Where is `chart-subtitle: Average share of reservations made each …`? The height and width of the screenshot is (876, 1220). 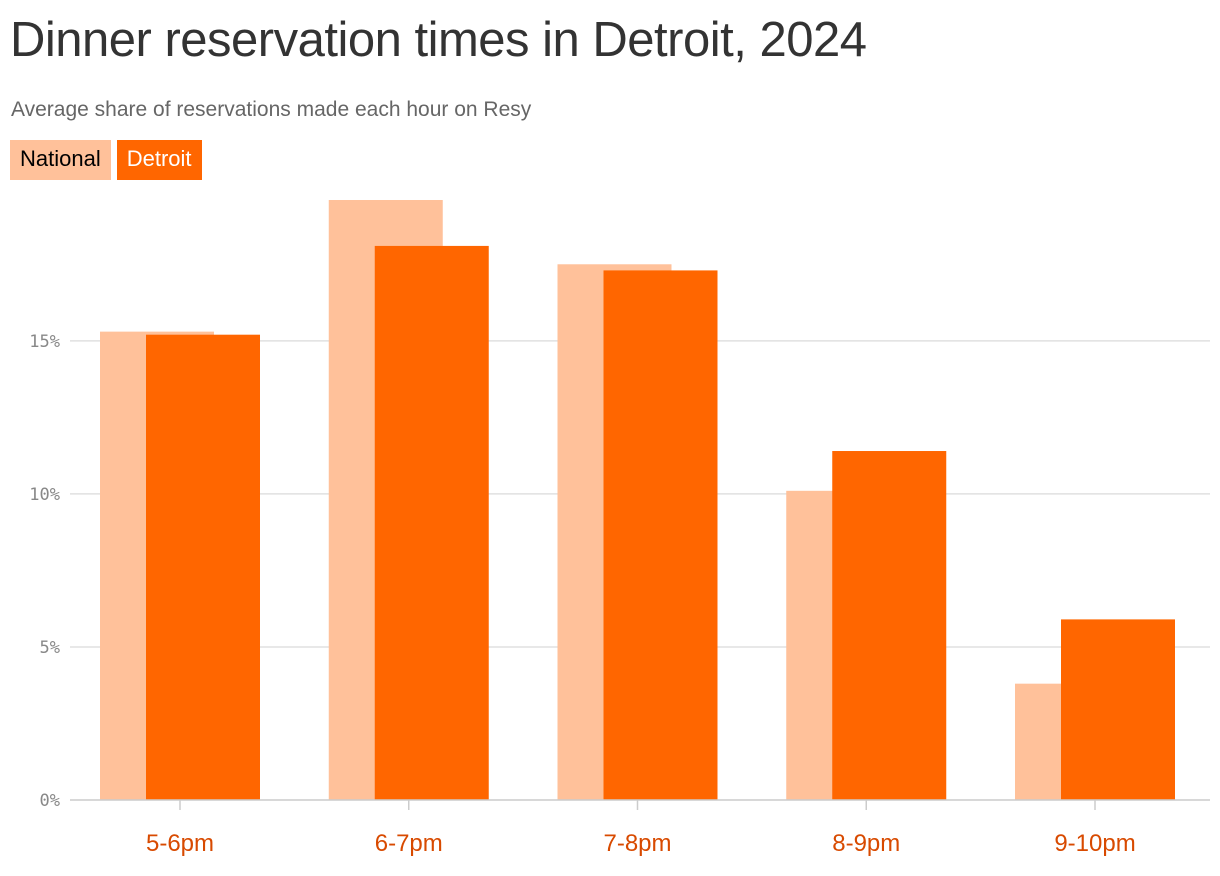 chart-subtitle: Average share of reservations made each … is located at coordinates (271, 109).